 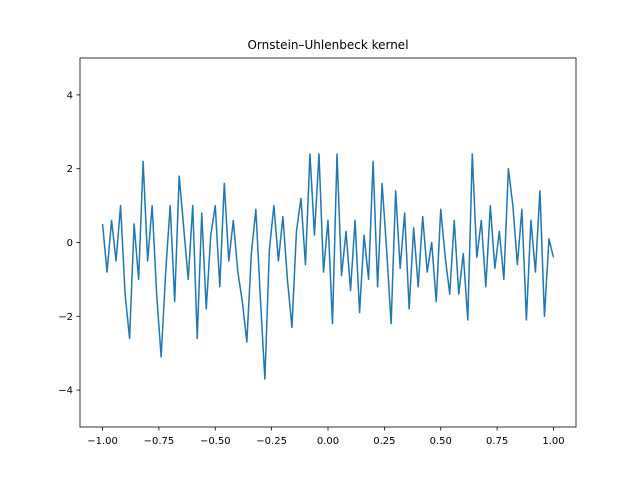 I want to click on y-tick-label: −2, so click(x=65, y=317).